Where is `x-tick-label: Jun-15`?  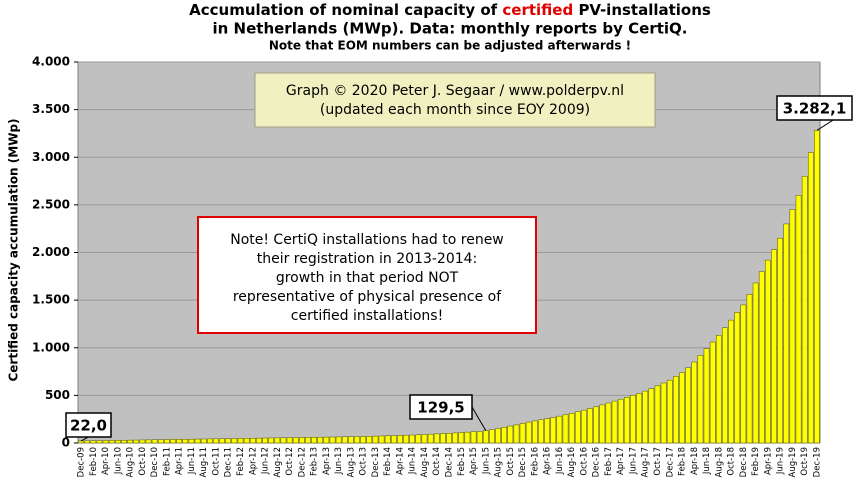 x-tick-label: Jun-15 is located at coordinates (486, 461).